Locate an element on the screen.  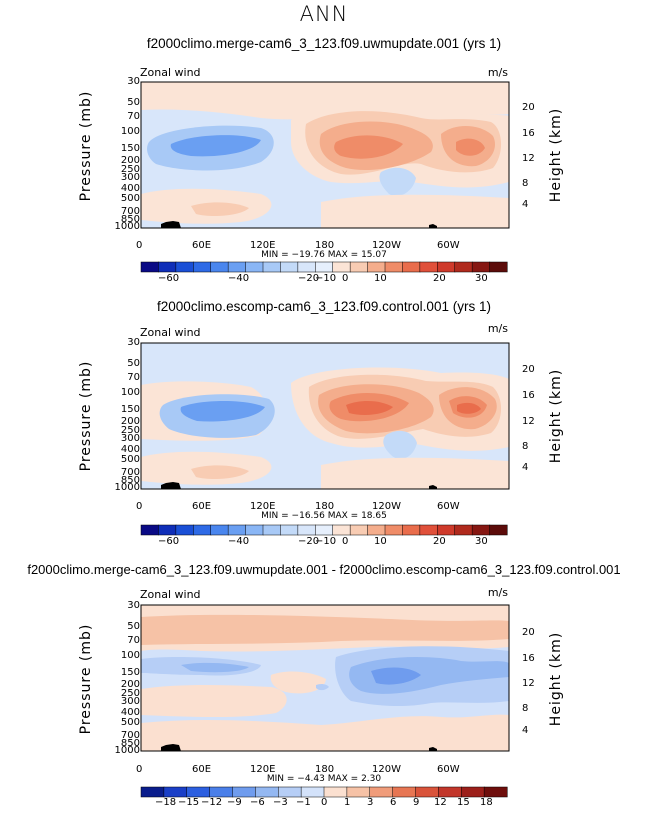
panel-3-xtick-60e: 60E is located at coordinates (202, 769).